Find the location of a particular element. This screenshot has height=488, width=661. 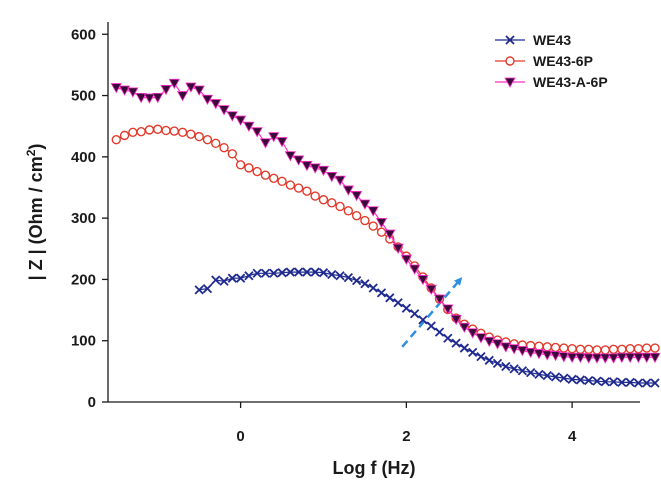

annotations is located at coordinates (432, 312).